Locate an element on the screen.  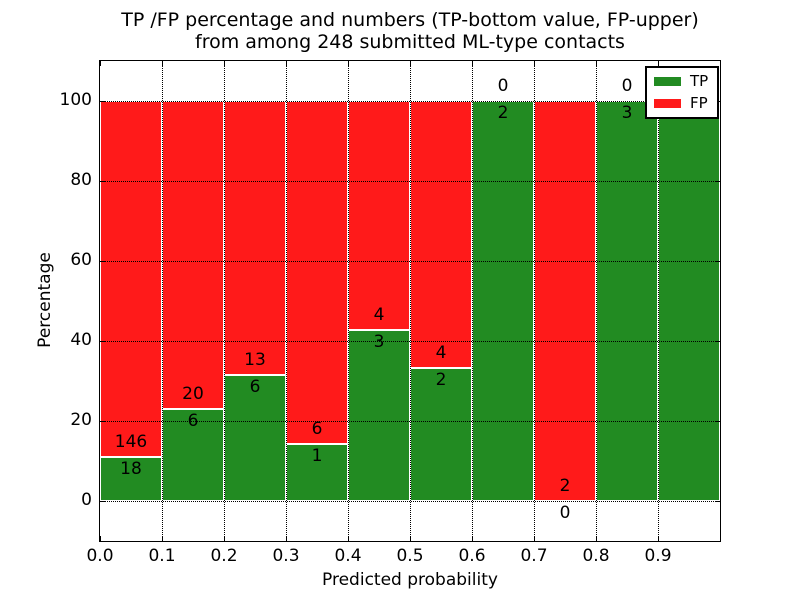
x-axis-label: Predicted probability is located at coordinates (410, 580).